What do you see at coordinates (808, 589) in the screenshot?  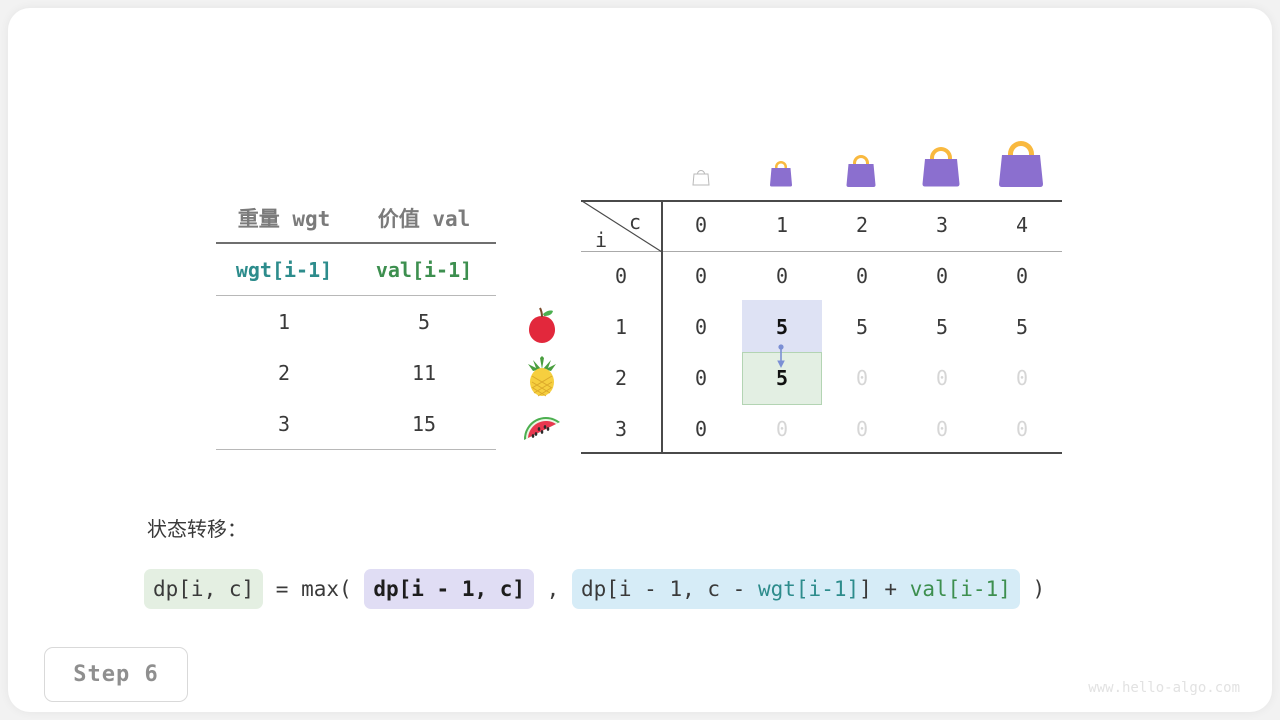 I see `formula-arg2-wgt-token: wgt[i-1]` at bounding box center [808, 589].